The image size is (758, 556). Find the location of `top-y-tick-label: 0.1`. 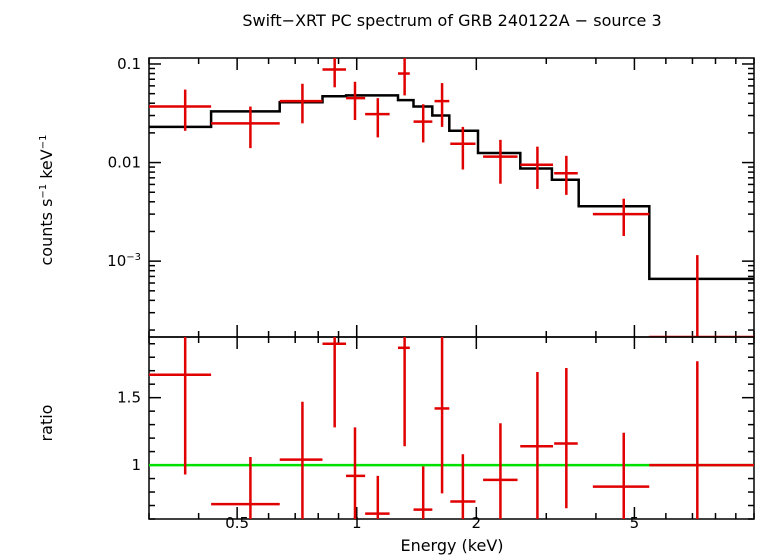

top-y-tick-label: 0.1 is located at coordinates (129, 64).